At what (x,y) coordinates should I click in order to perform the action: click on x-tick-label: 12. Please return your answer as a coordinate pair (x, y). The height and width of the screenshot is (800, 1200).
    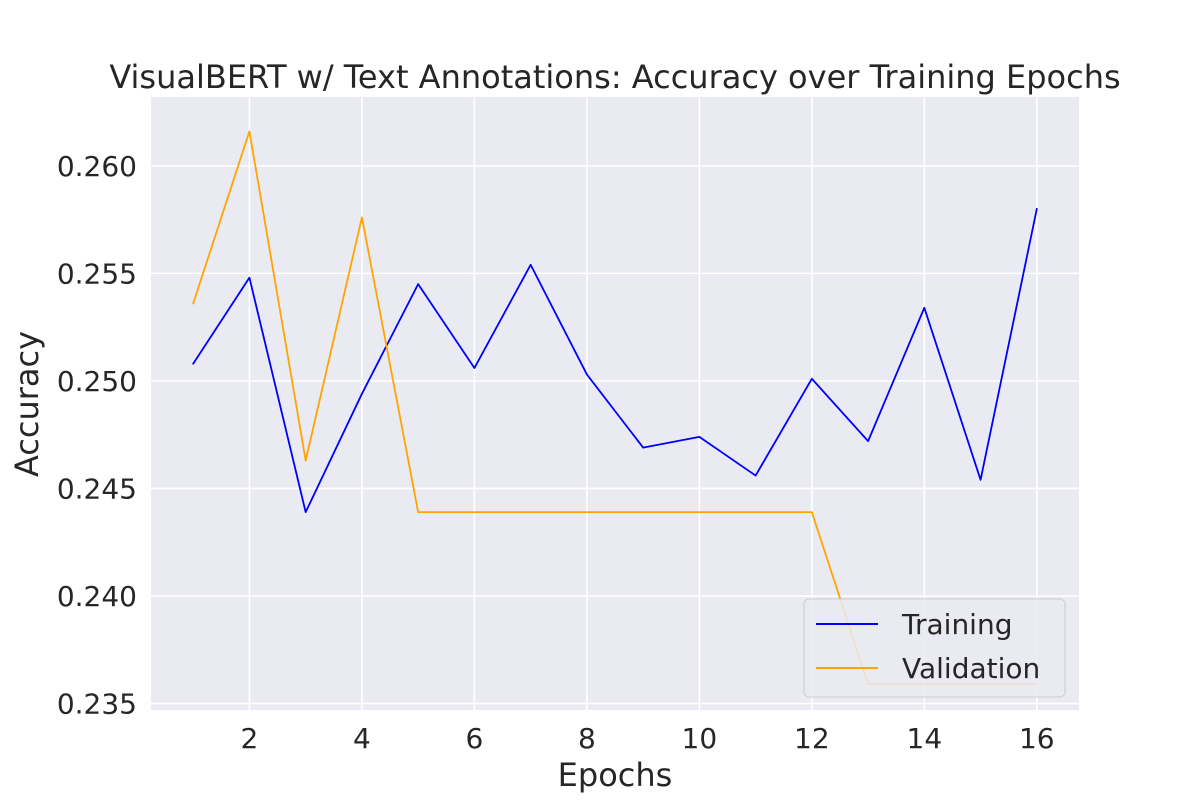
    Looking at the image, I should click on (812, 738).